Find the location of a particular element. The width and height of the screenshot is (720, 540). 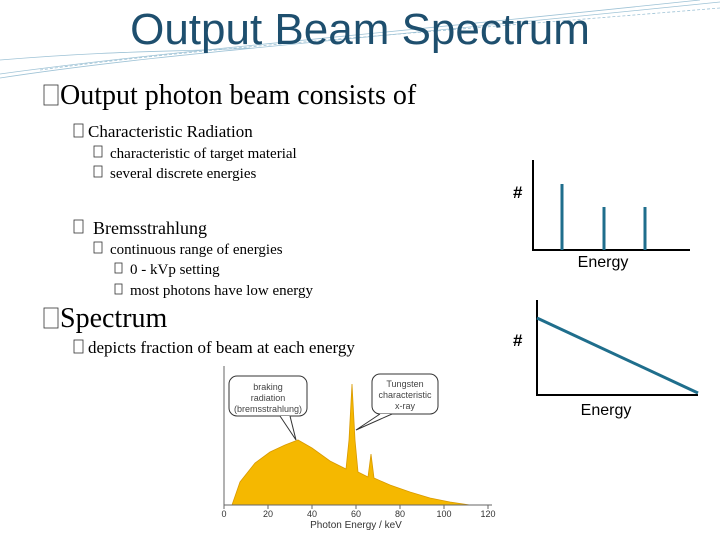

x-tick-label: 20 is located at coordinates (268, 514).